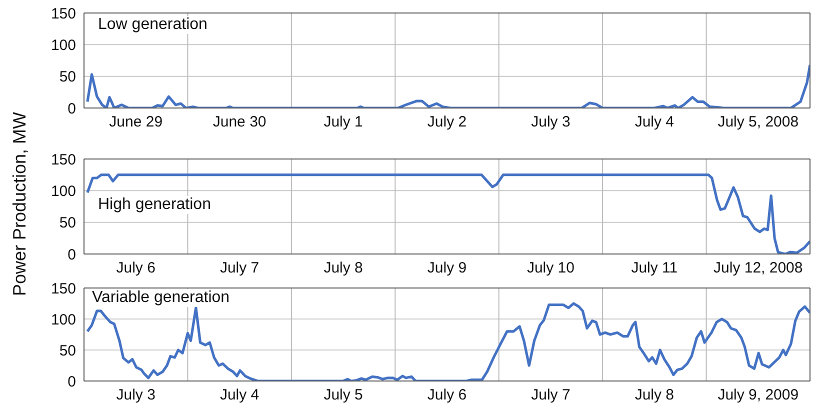  I want to click on x-tick-label: July 11, so click(654, 268).